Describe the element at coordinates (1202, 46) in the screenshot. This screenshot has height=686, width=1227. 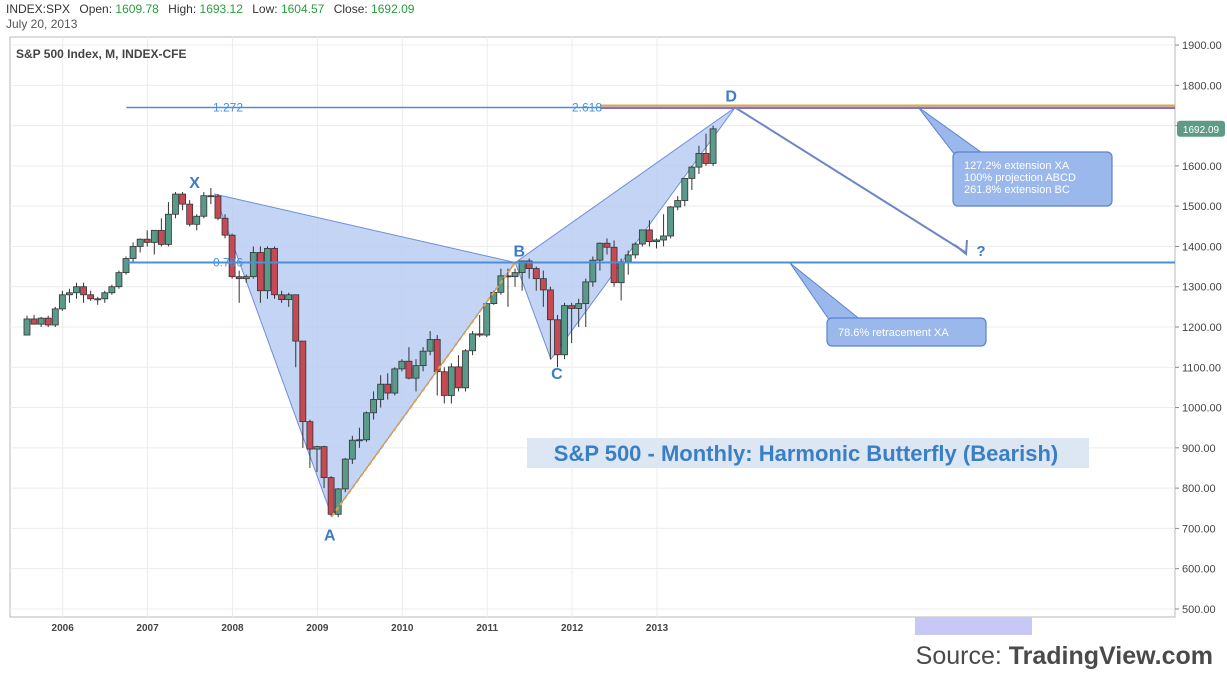
I see `y-tick-label: 1900.00` at that location.